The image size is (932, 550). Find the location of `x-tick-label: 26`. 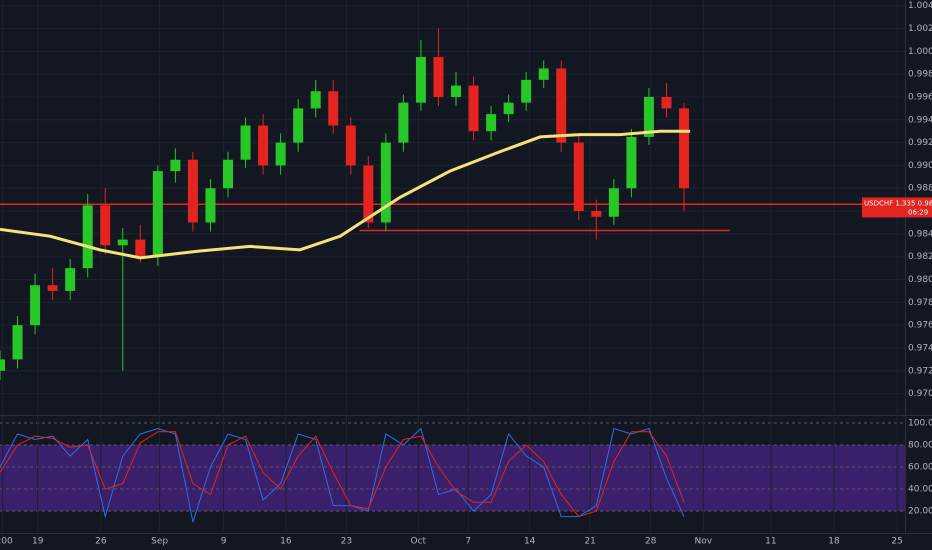

x-tick-label: 26 is located at coordinates (101, 542).